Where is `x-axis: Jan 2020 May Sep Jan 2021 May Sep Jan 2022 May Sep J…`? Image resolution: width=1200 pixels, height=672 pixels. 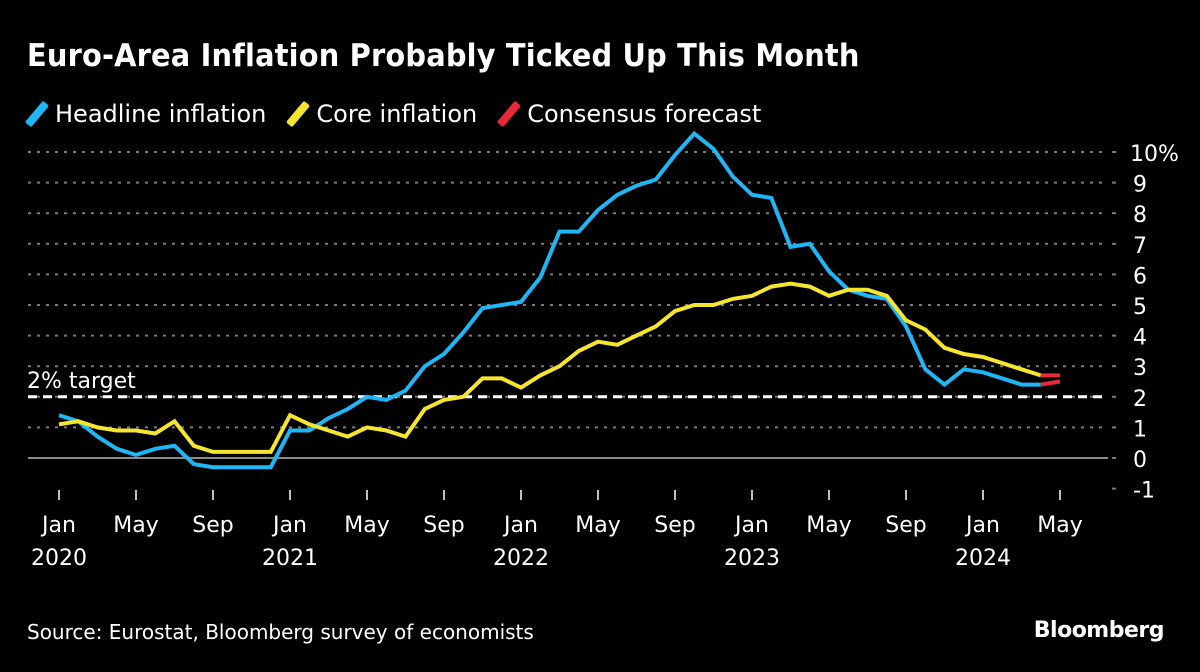
x-axis: Jan 2020 May Sep Jan 2021 May Sep Jan 2022 May Sep J… is located at coordinates (557, 530).